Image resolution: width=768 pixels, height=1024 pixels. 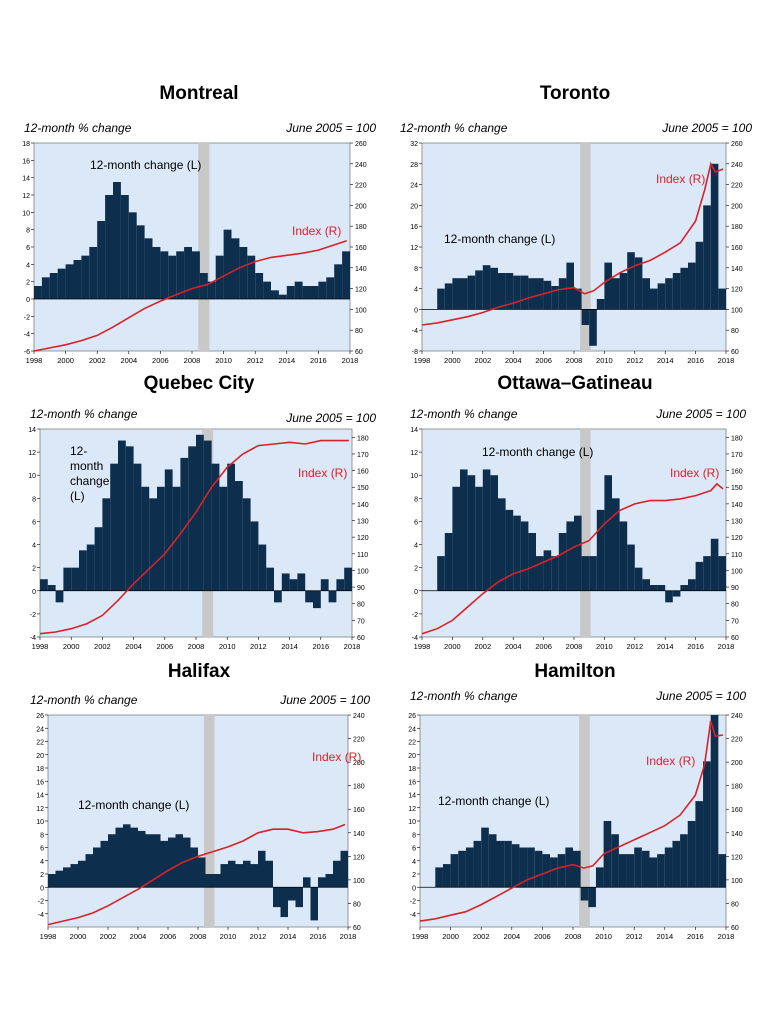 I want to click on recession-band, so click(x=204, y=247).